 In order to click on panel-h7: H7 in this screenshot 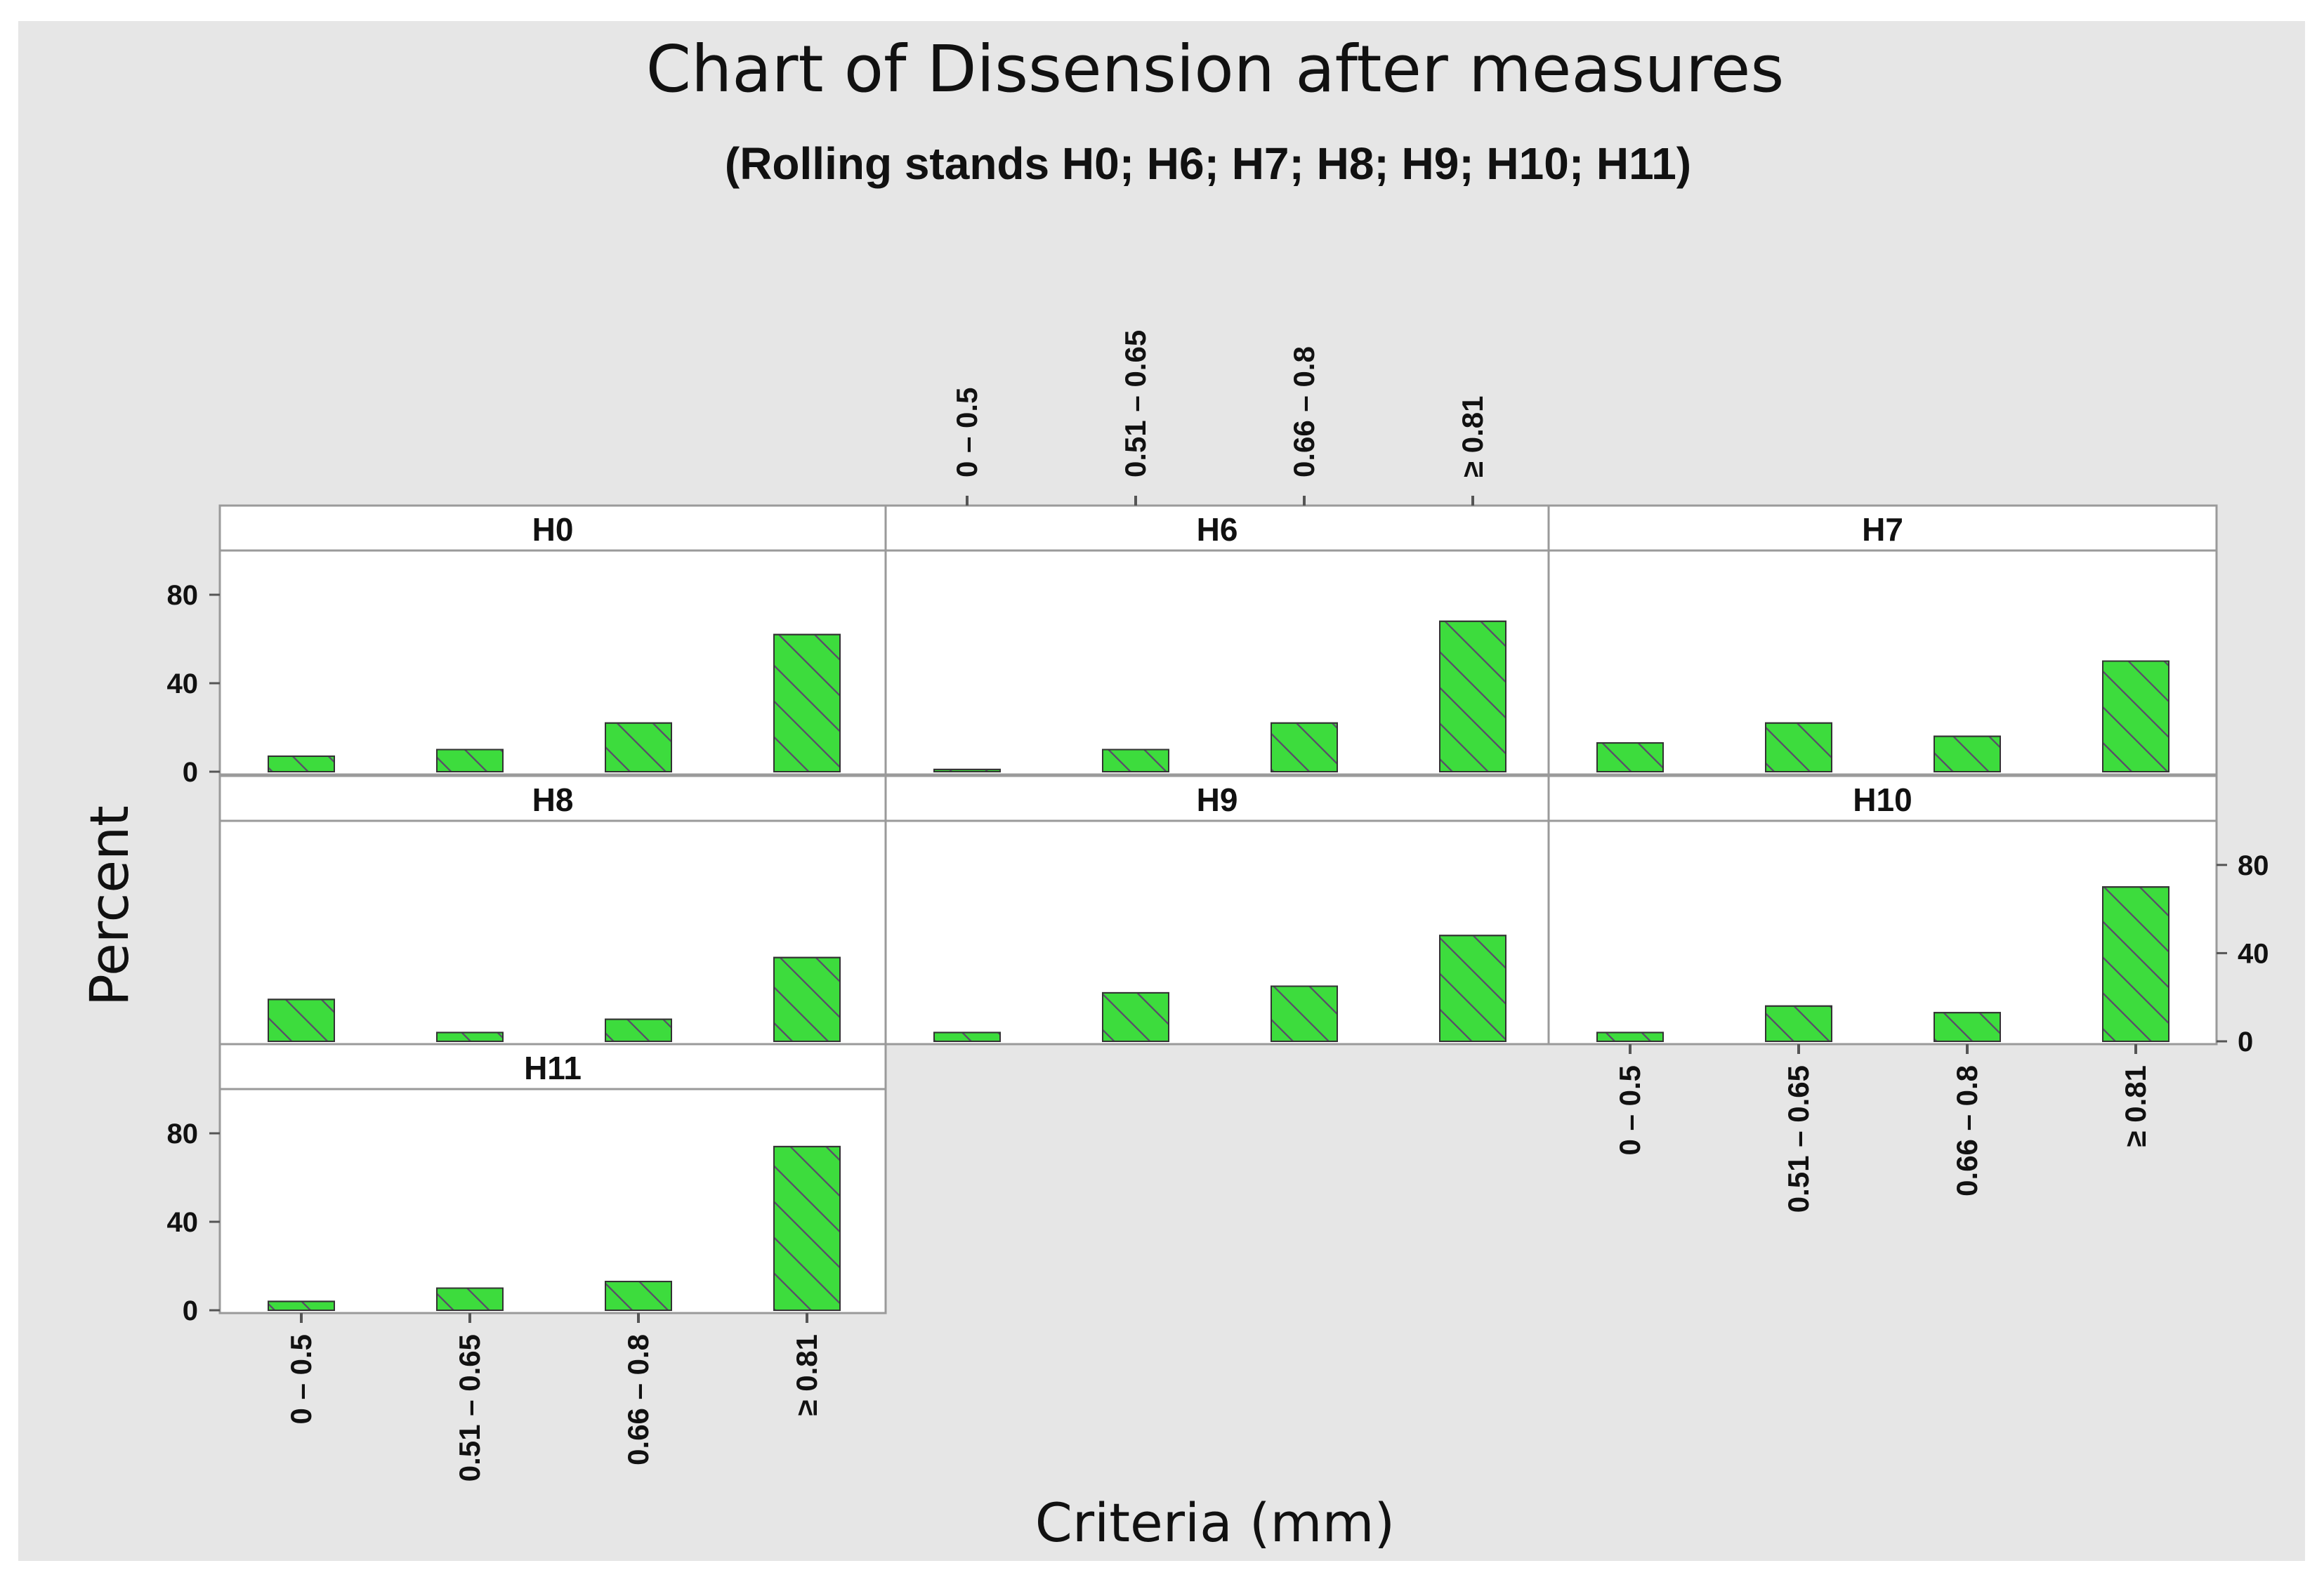, I will do `click(1882, 640)`.